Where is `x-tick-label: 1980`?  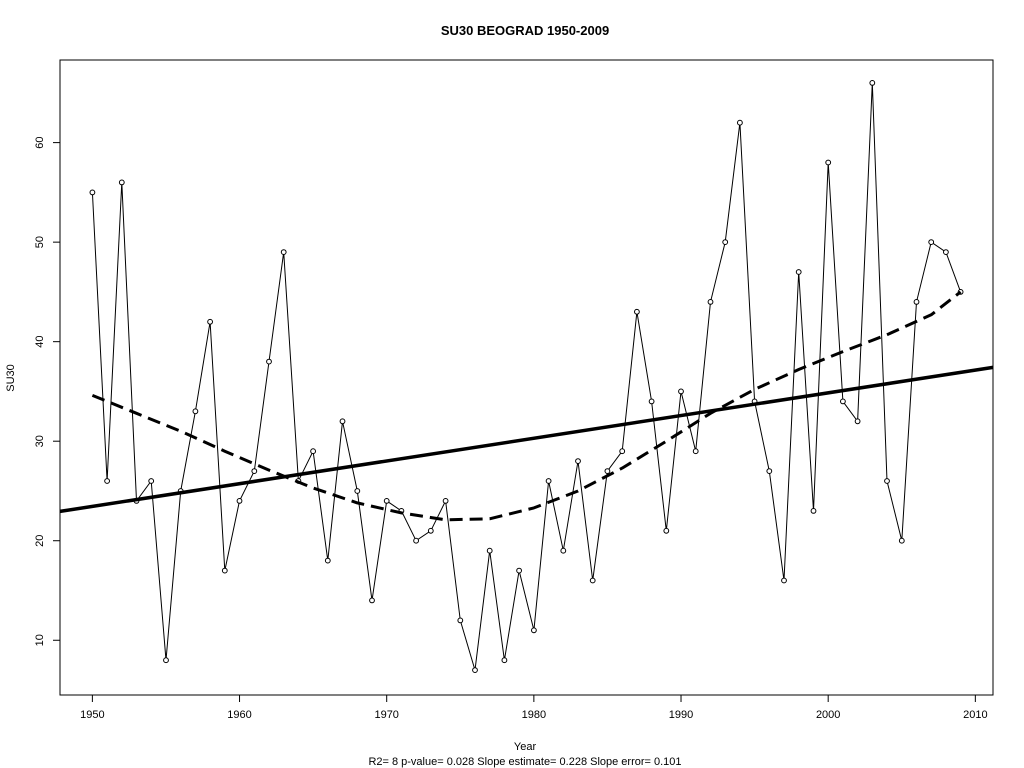
x-tick-label: 1980 is located at coordinates (534, 715).